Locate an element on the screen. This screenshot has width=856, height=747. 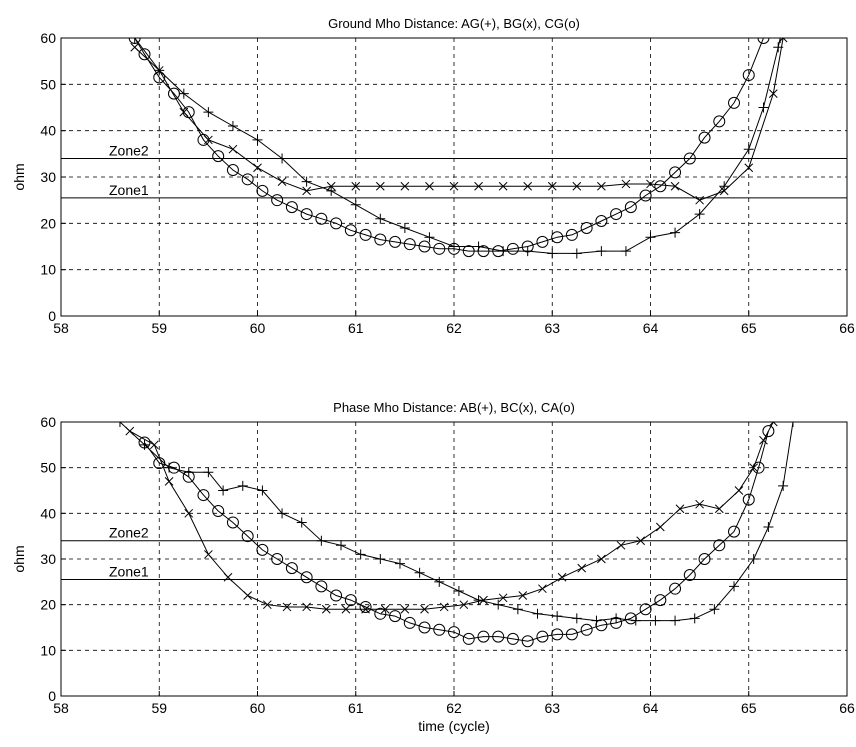
y-tick-label: 20 is located at coordinates (48, 223).